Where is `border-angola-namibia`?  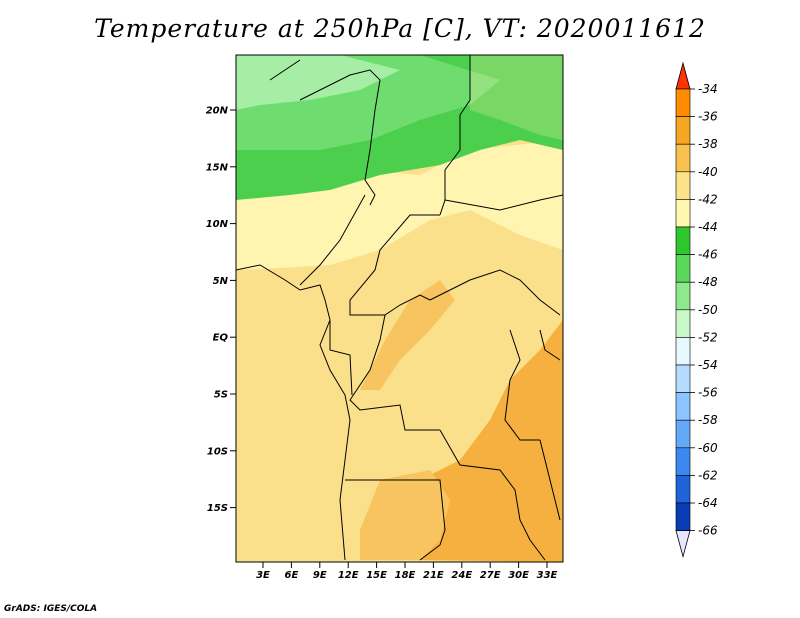
border-angola-namibia is located at coordinates (395, 520).